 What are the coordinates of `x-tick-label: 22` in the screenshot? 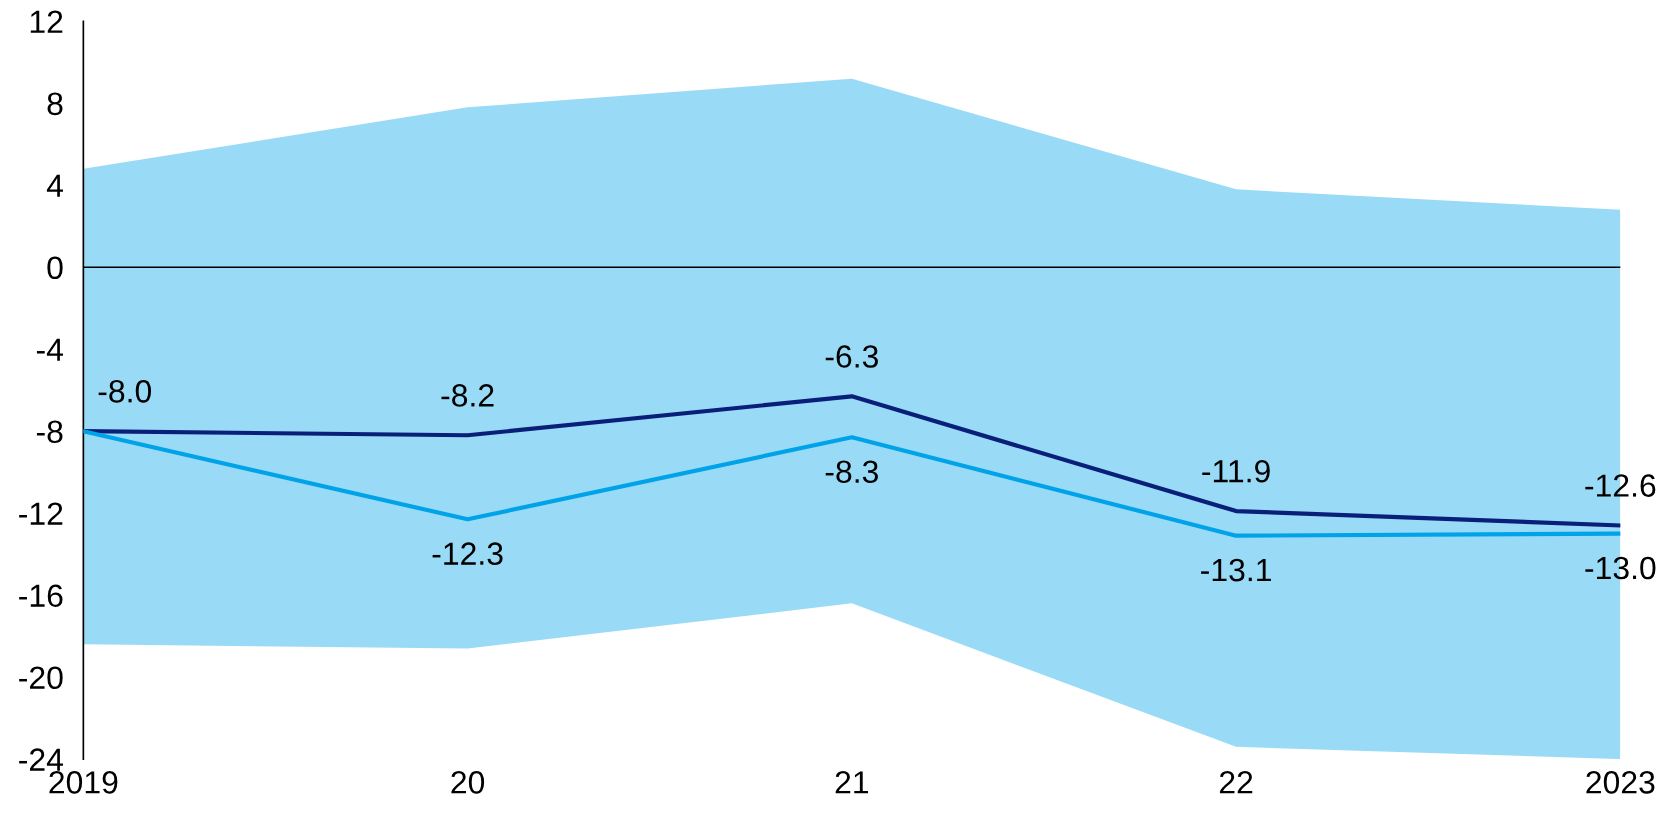 It's located at (1236, 782).